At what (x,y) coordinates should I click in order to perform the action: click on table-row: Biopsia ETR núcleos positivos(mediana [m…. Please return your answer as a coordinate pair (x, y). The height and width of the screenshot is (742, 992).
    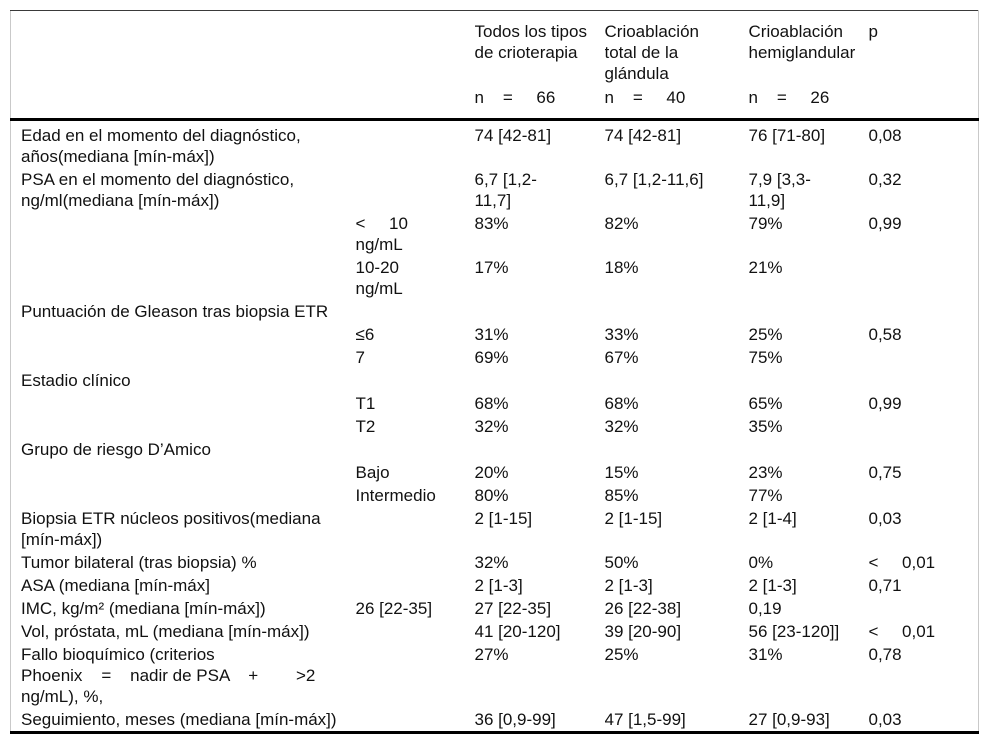
    Looking at the image, I should click on (495, 529).